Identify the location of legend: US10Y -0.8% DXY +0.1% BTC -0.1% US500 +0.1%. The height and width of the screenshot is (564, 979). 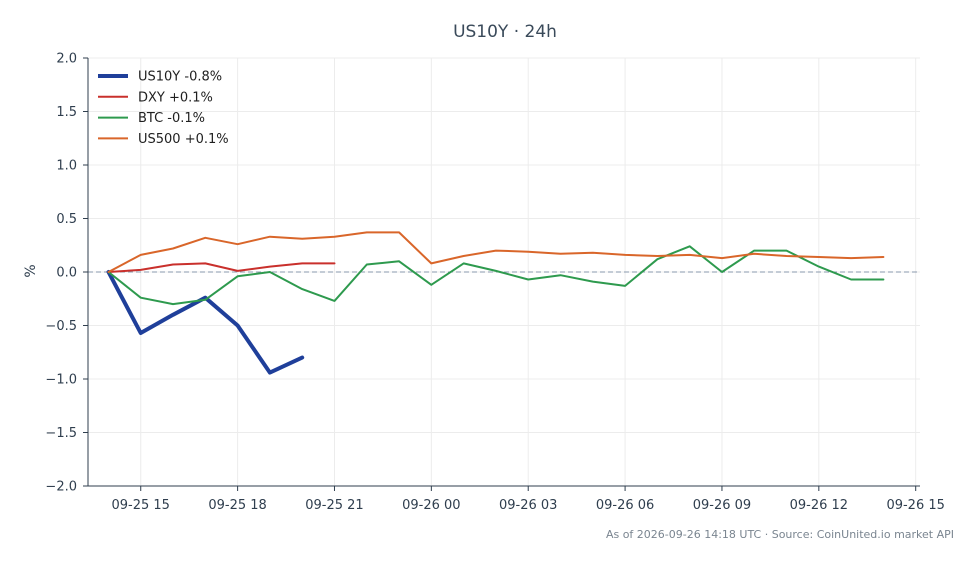
(163, 108).